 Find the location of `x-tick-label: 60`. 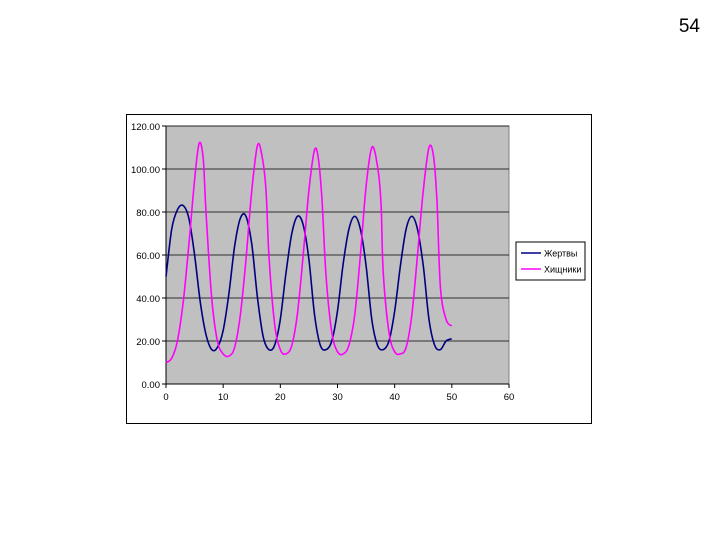

x-tick-label: 60 is located at coordinates (509, 397).